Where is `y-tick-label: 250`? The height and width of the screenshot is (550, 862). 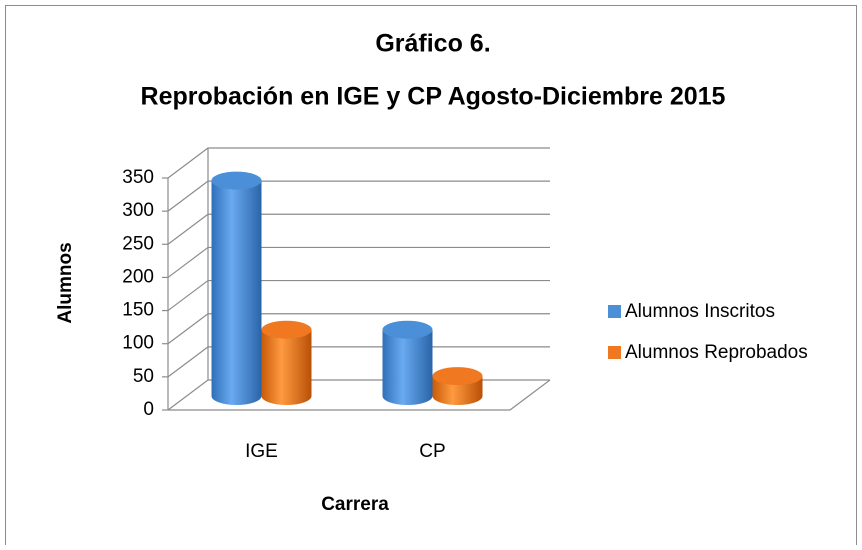 y-tick-label: 250 is located at coordinates (138, 243).